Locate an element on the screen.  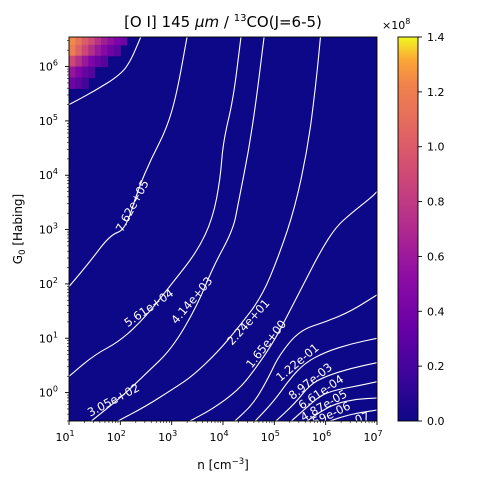
y-tick-label: 10² is located at coordinates (48, 283).